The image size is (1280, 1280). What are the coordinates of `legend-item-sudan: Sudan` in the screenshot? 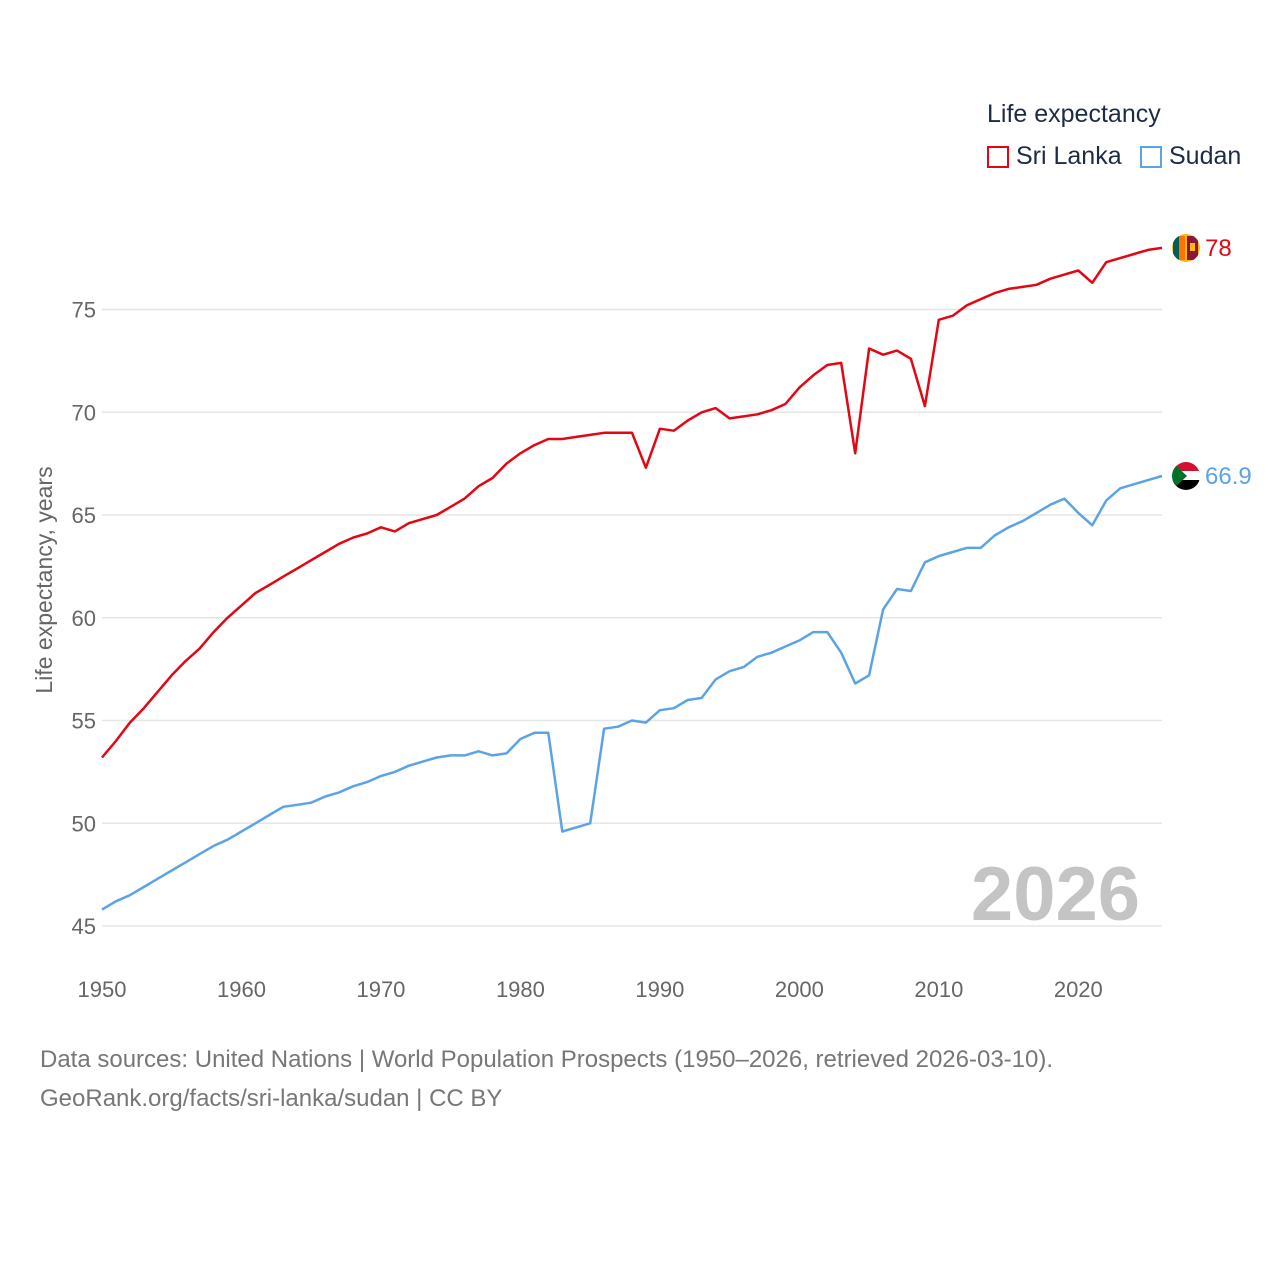 It's located at (1190, 156).